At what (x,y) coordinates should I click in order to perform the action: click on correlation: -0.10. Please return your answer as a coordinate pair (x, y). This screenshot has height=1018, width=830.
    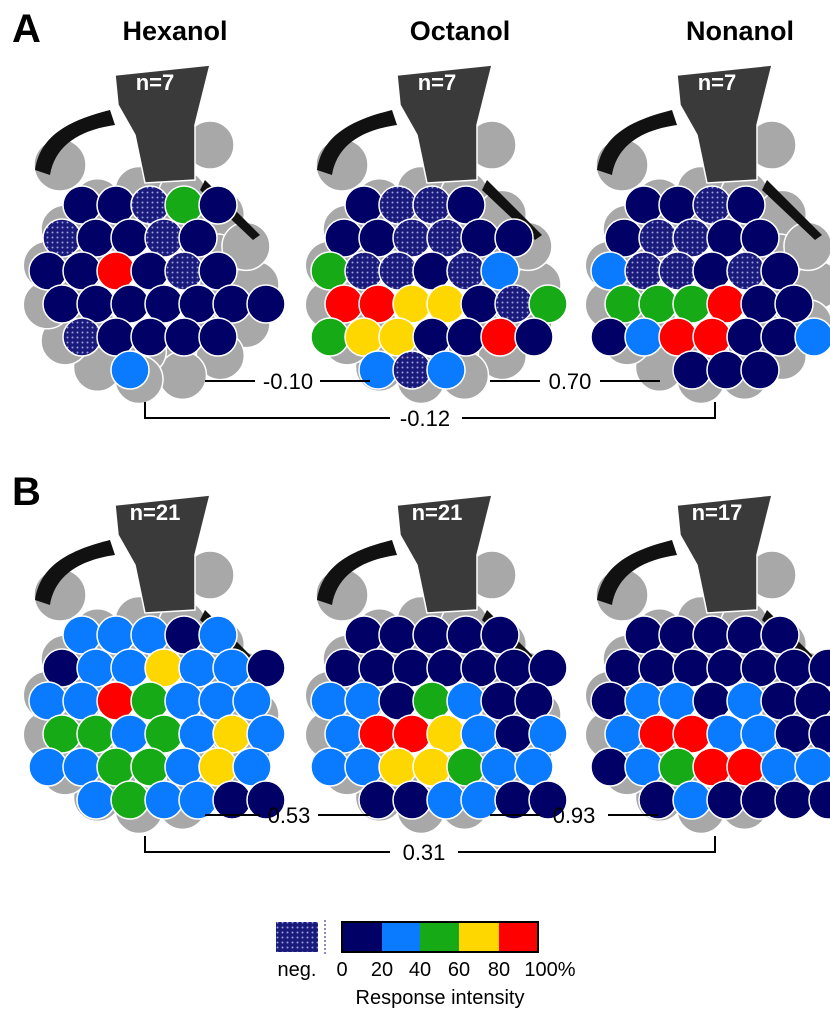
    Looking at the image, I should click on (288, 381).